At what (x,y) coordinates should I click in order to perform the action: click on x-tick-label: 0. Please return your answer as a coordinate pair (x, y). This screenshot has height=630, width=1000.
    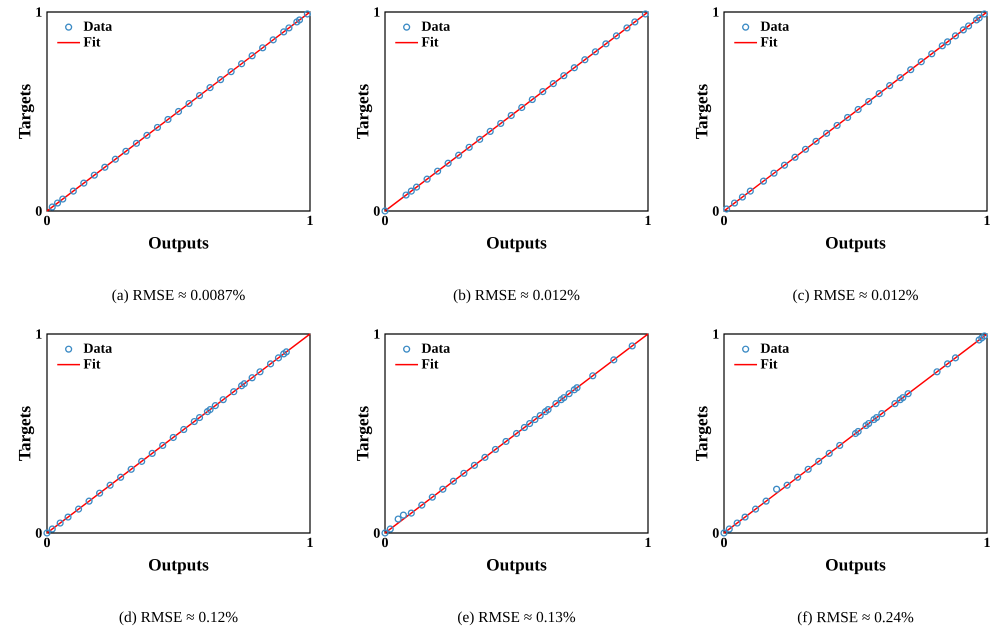
    Looking at the image, I should click on (385, 221).